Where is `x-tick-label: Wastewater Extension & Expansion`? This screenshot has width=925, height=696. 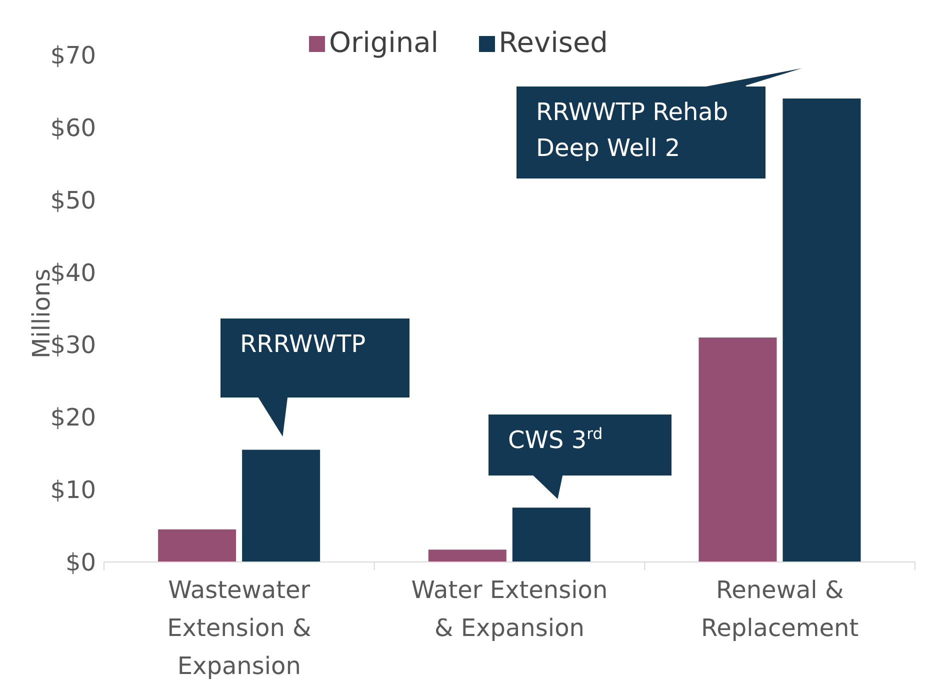
x-tick-label: Wastewater Extension & Expansion is located at coordinates (239, 628).